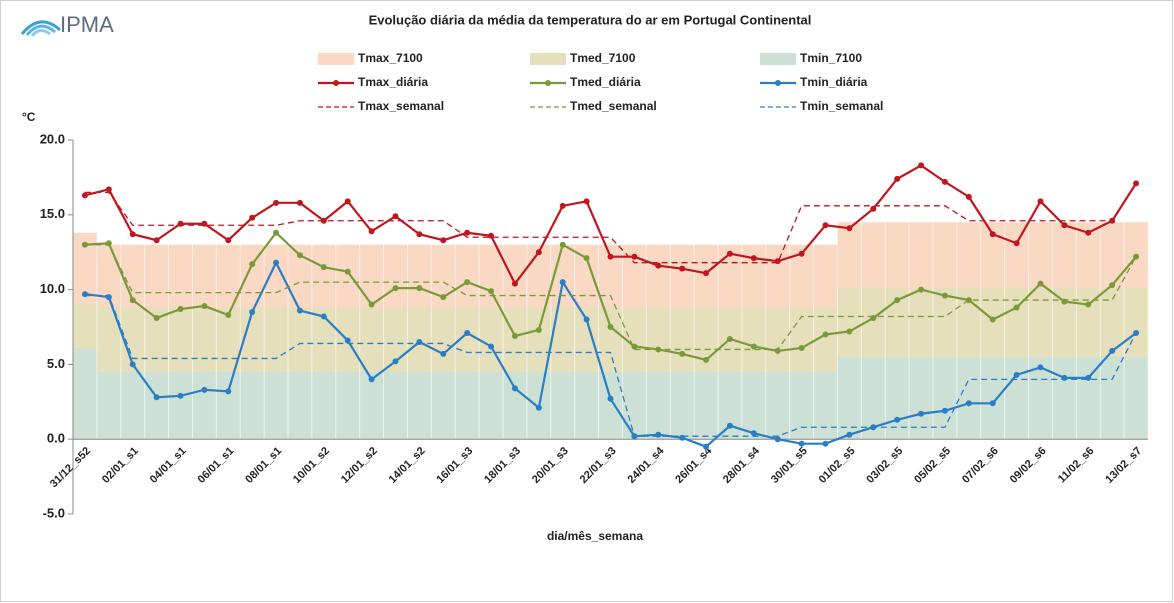  I want to click on legend-label: Tmin_semanal, so click(841, 106).